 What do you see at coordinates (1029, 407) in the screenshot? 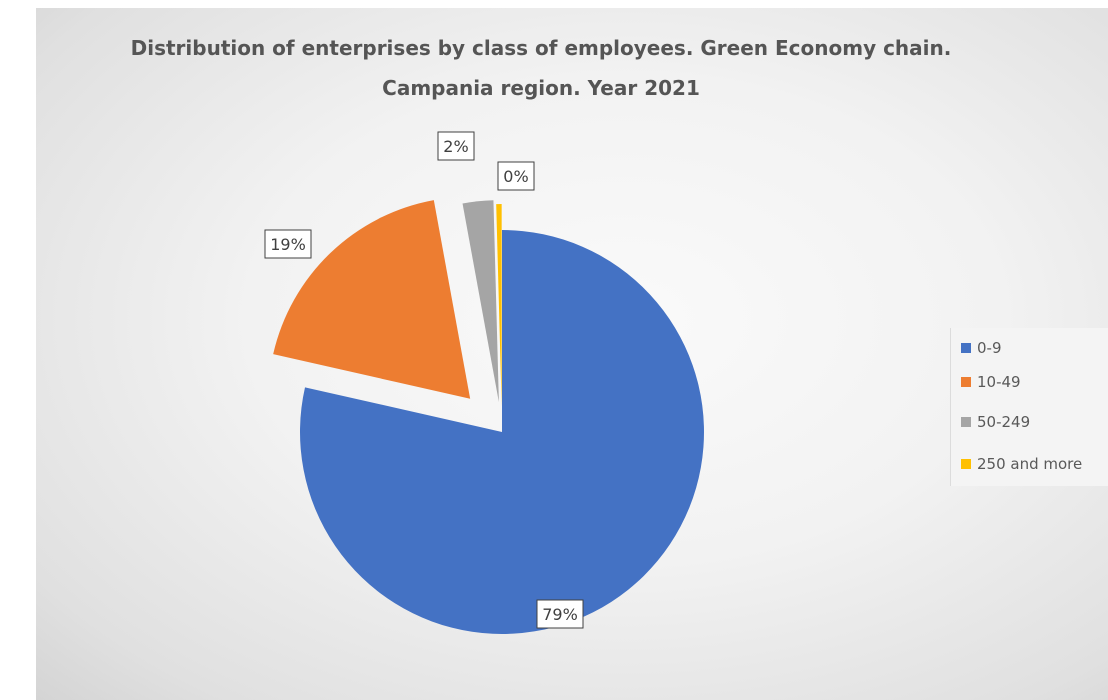
I see `legend: 0-9 10-49 50-249 250 and more` at bounding box center [1029, 407].